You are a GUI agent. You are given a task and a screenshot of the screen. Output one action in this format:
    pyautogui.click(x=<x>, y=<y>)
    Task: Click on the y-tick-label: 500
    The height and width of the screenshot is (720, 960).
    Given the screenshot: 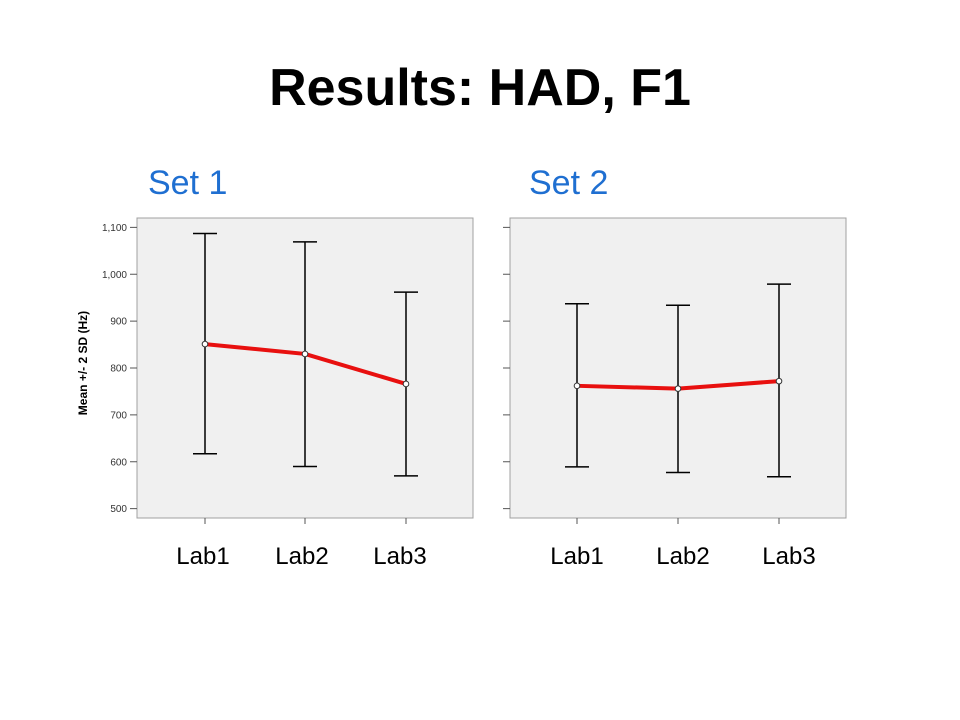 What is the action you would take?
    pyautogui.click(x=118, y=509)
    